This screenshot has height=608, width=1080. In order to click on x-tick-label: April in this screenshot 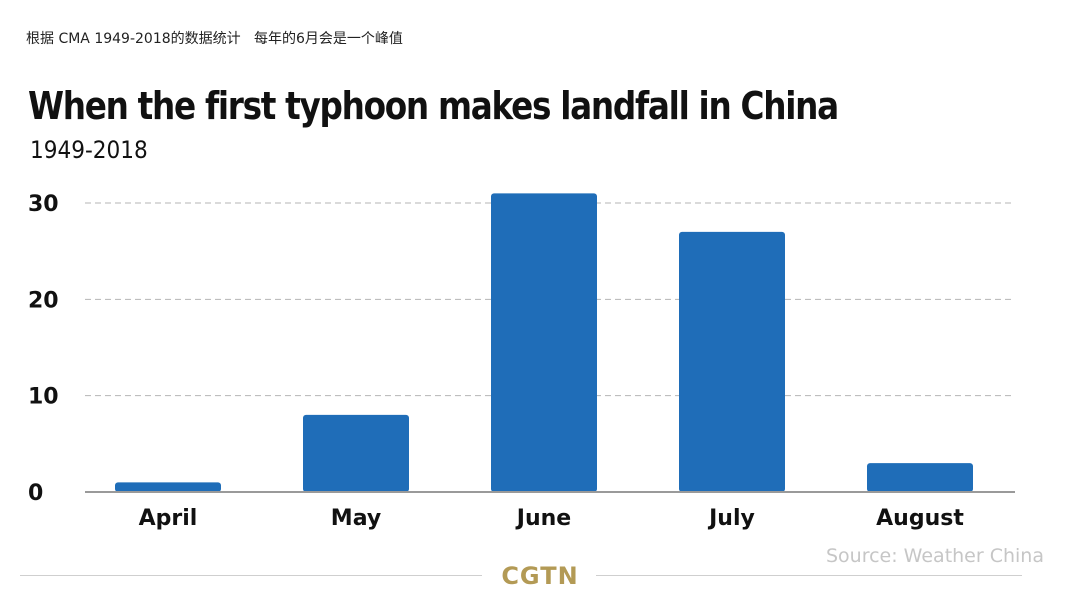, I will do `click(168, 518)`.